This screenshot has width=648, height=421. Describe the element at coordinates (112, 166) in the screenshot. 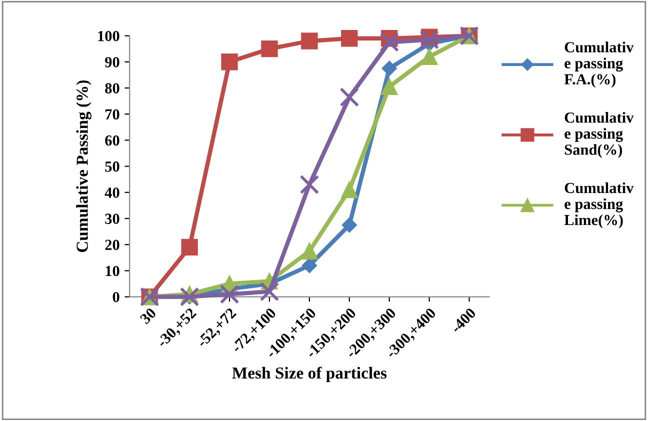

I see `y-tick-label: 50` at that location.